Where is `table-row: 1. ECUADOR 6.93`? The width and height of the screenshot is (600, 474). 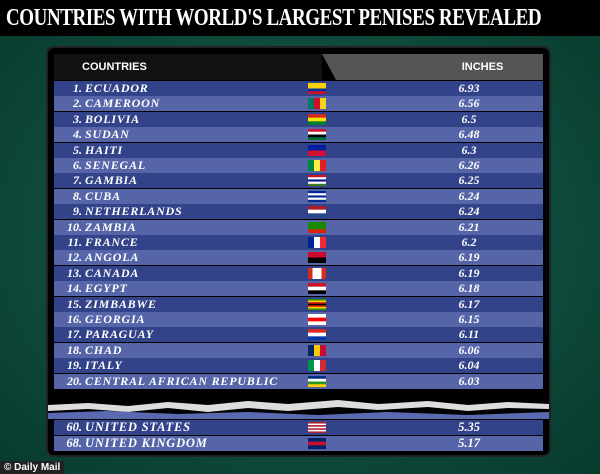
table-row: 1. ECUADOR 6.93 is located at coordinates (298, 88).